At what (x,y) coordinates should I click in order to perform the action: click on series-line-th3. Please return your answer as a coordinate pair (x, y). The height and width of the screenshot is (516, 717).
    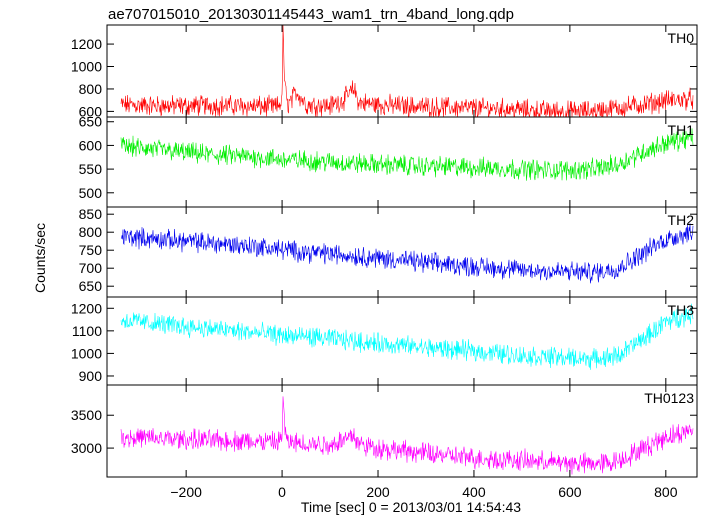
    Looking at the image, I should click on (407, 336).